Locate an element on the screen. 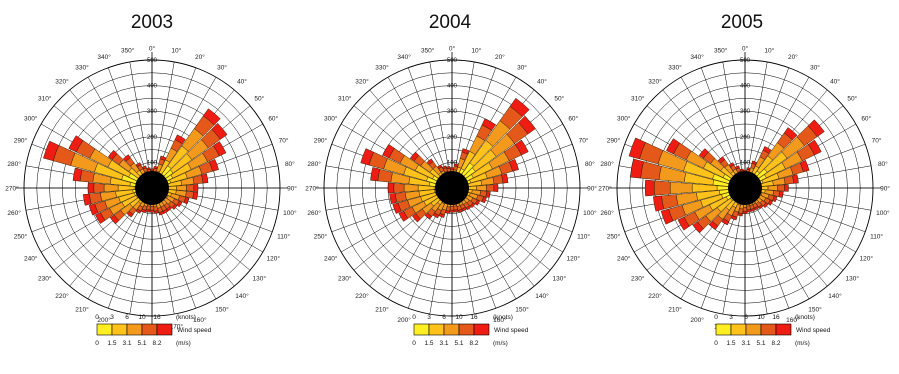  direction-label: 90° is located at coordinates (292, 189).